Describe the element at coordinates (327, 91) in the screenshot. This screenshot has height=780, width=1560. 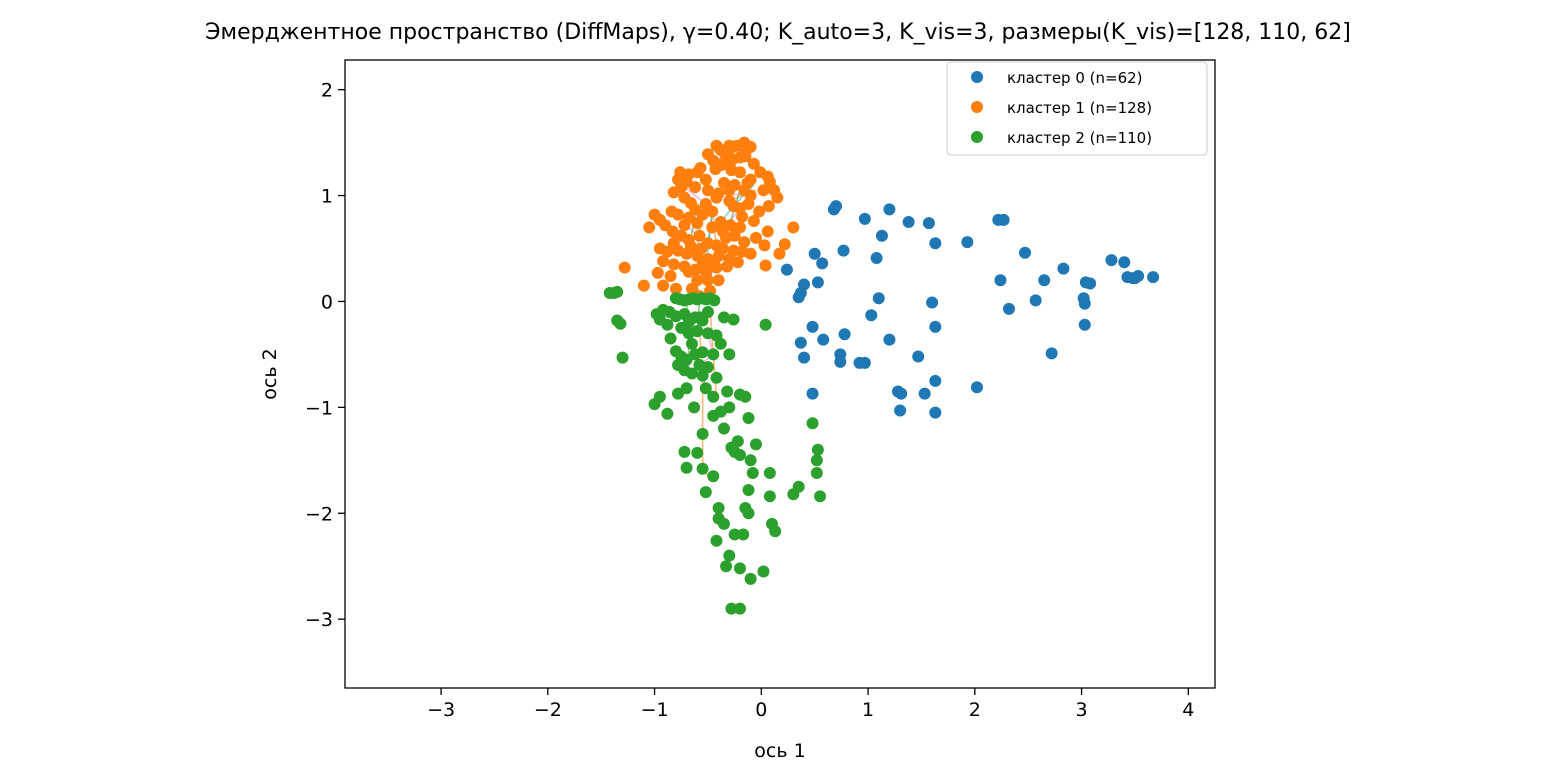
I see `y-tick-label: 2` at that location.